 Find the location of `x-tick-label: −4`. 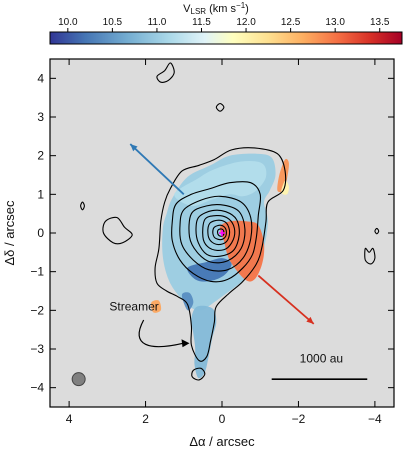

x-tick-label: −4 is located at coordinates (375, 419).